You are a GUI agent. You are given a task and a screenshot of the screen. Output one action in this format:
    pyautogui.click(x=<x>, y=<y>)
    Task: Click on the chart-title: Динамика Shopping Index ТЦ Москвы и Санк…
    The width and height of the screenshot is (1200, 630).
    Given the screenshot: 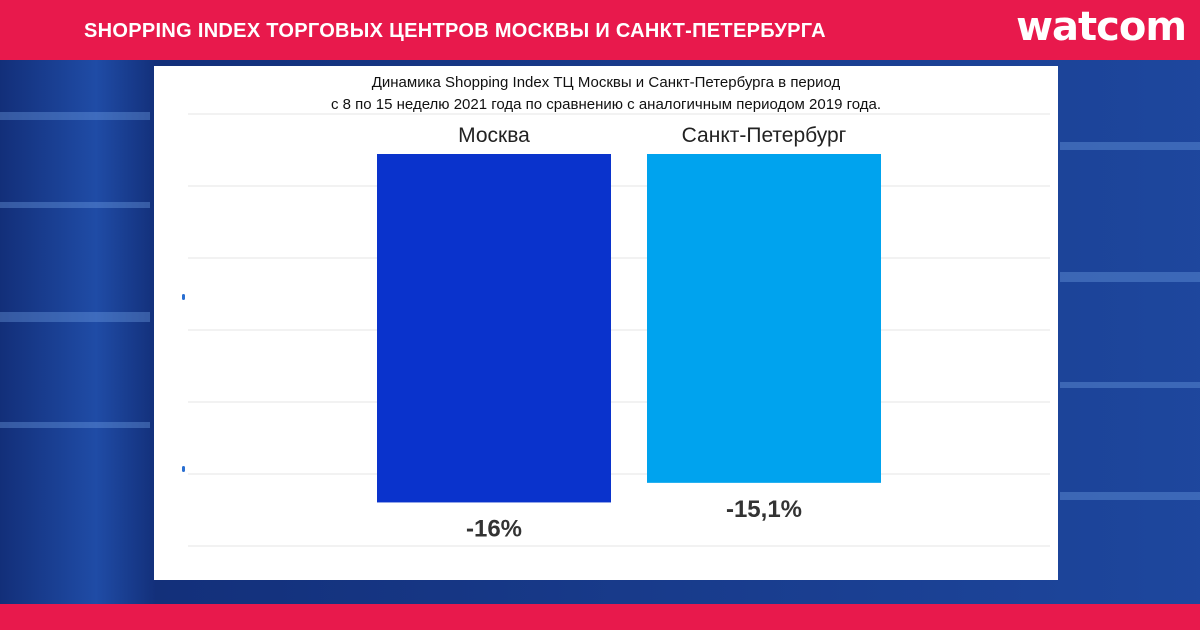 What is the action you would take?
    pyautogui.click(x=606, y=94)
    